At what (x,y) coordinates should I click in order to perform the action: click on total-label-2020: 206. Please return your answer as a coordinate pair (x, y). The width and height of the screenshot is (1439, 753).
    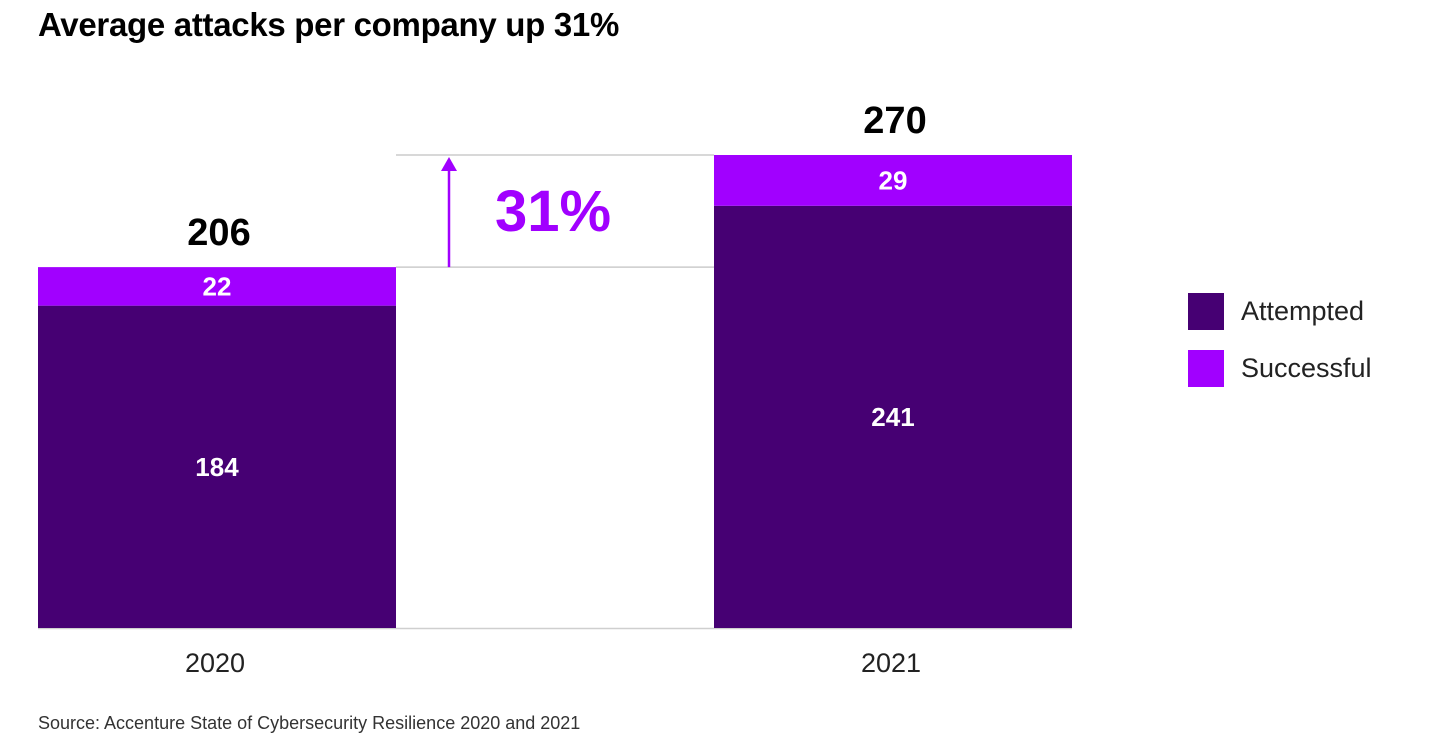
    Looking at the image, I should click on (218, 233).